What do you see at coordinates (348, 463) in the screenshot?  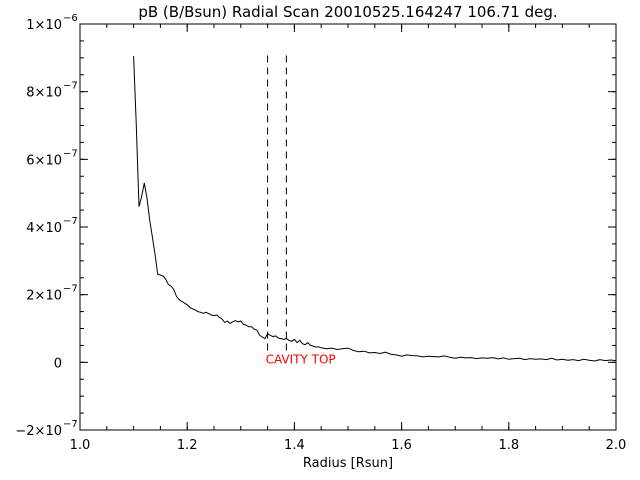 I see `x-axis-label: Radius [Rsun]` at bounding box center [348, 463].